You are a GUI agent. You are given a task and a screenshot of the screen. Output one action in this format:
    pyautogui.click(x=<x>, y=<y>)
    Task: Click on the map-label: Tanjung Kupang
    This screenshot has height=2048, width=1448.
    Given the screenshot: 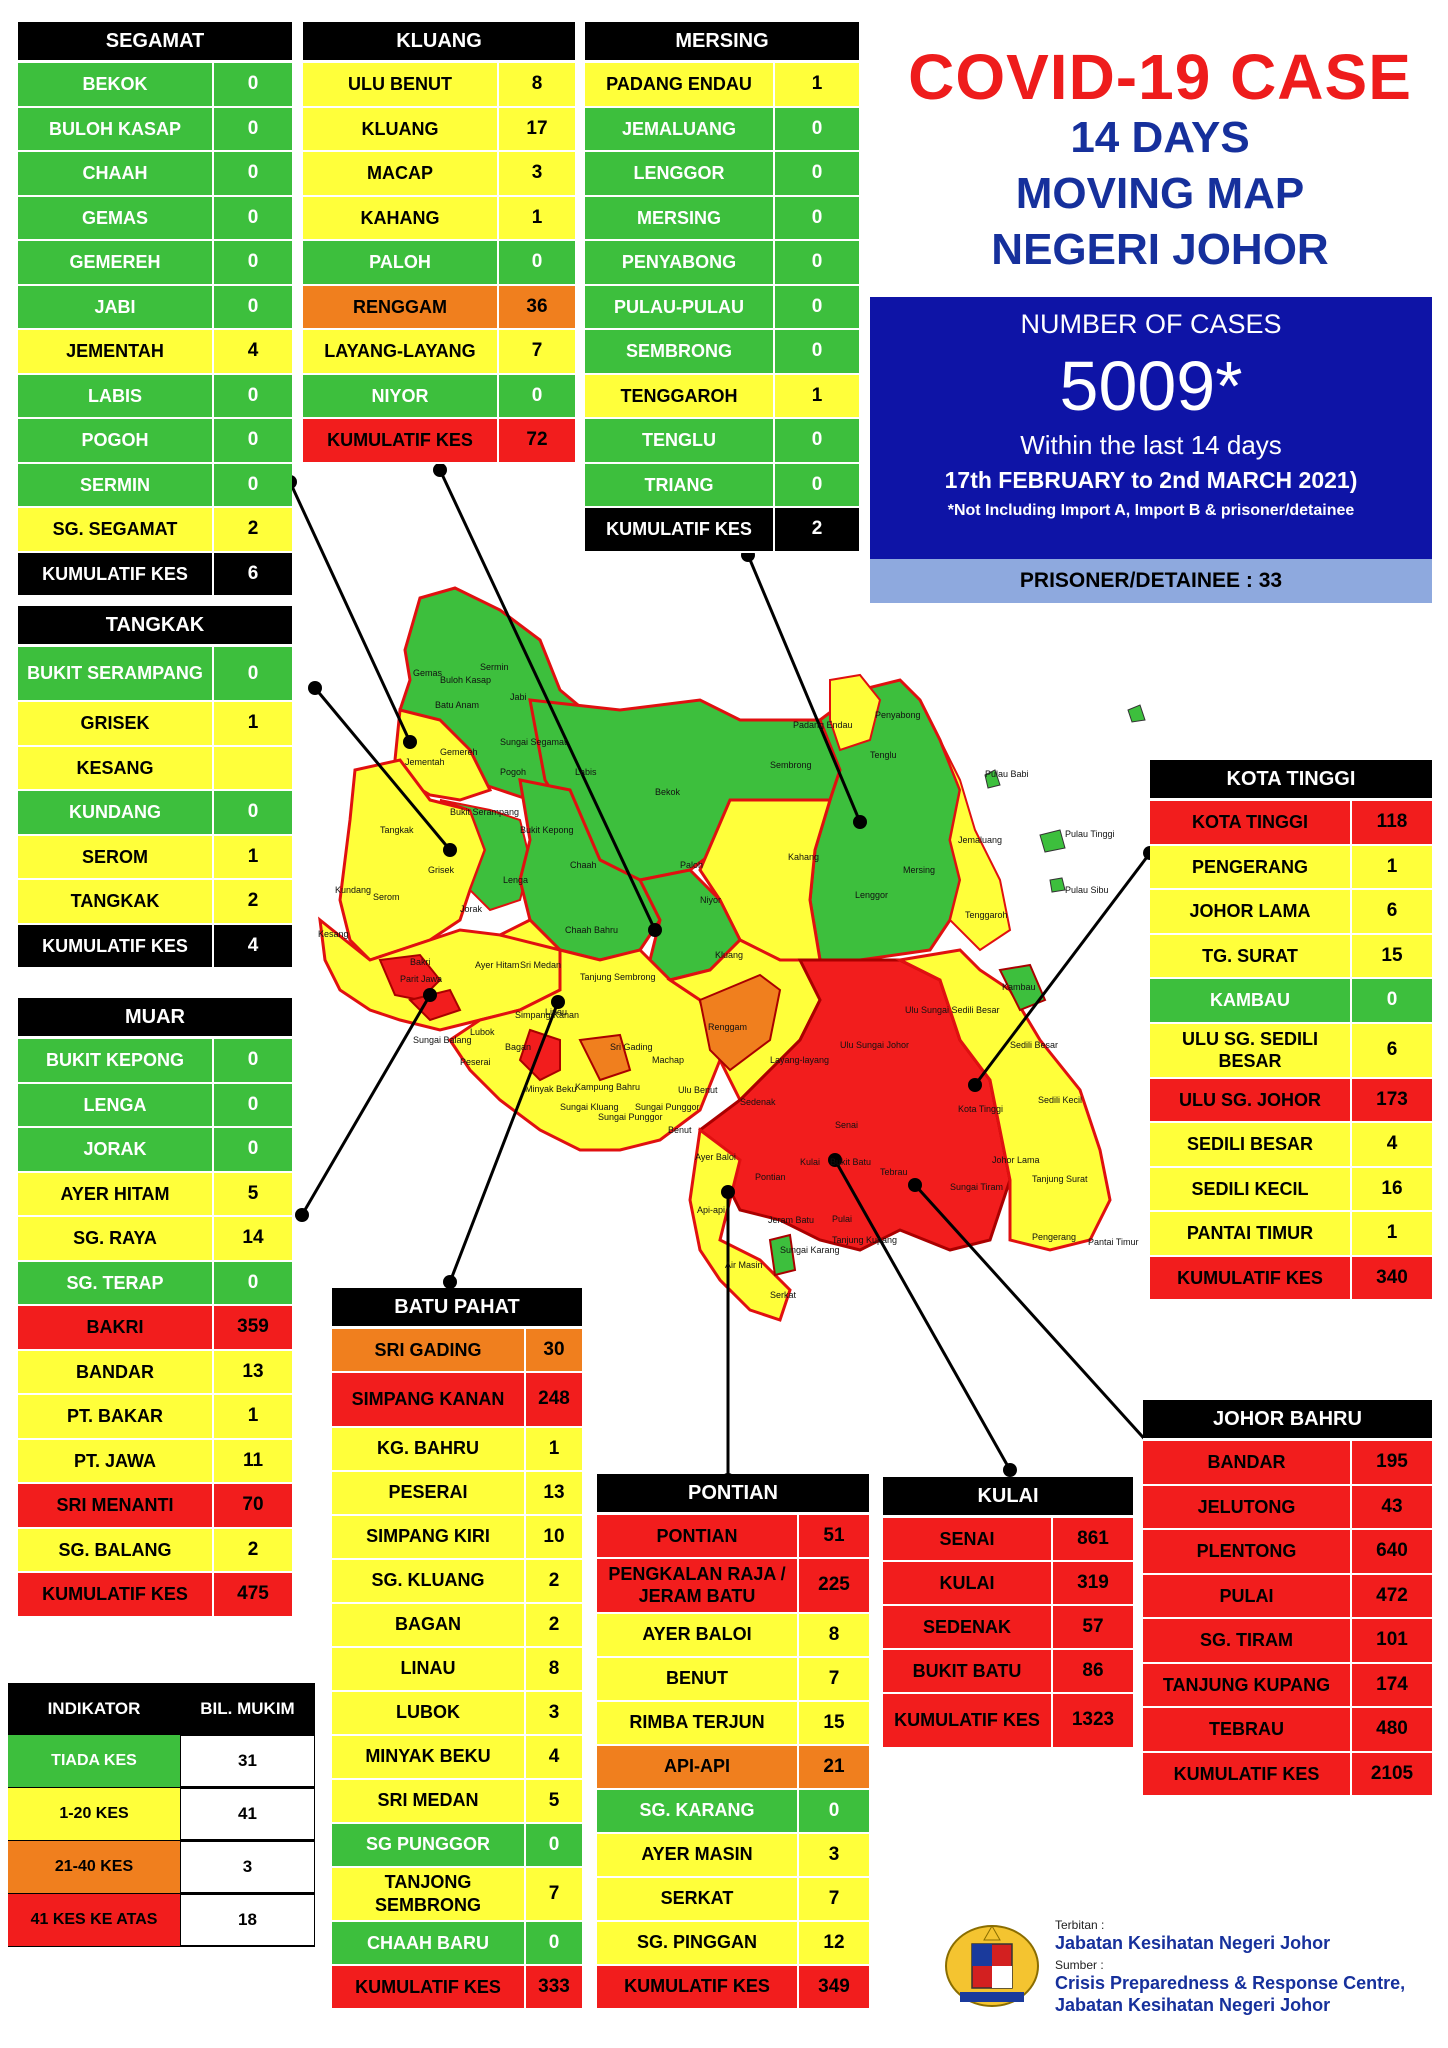 What is the action you would take?
    pyautogui.click(x=864, y=1240)
    